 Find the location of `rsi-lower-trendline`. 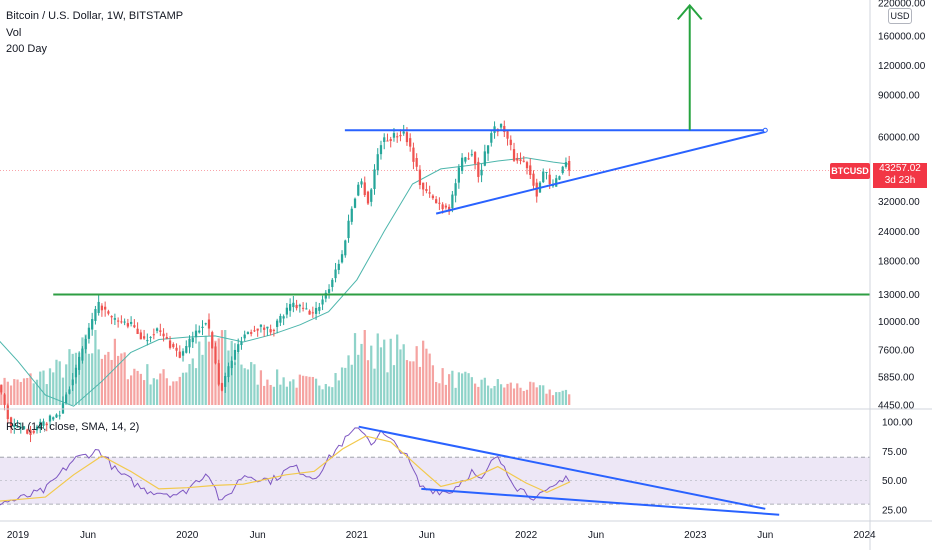

rsi-lower-trendline is located at coordinates (600, 501).